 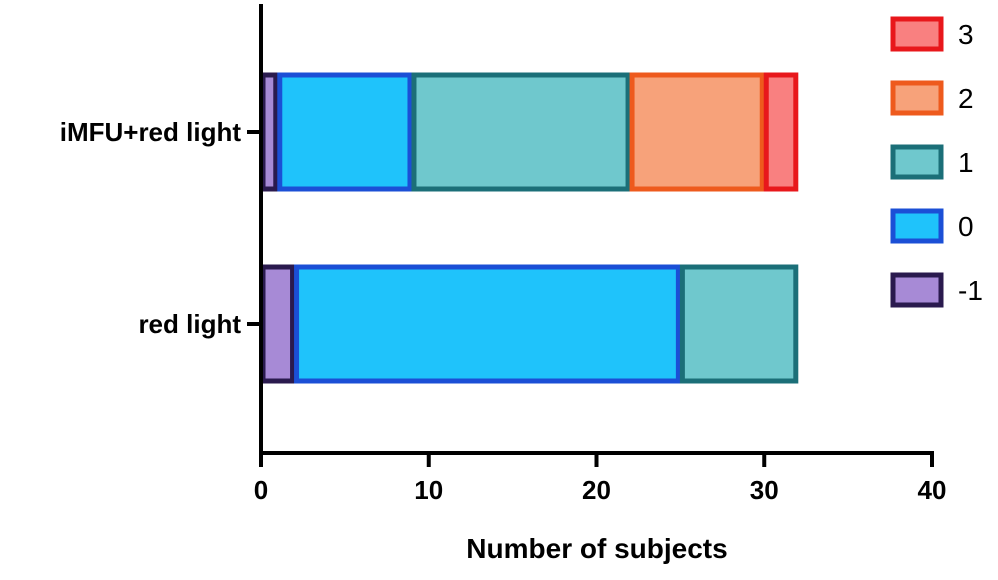 What do you see at coordinates (428, 490) in the screenshot?
I see `x-tick-label-10: 10` at bounding box center [428, 490].